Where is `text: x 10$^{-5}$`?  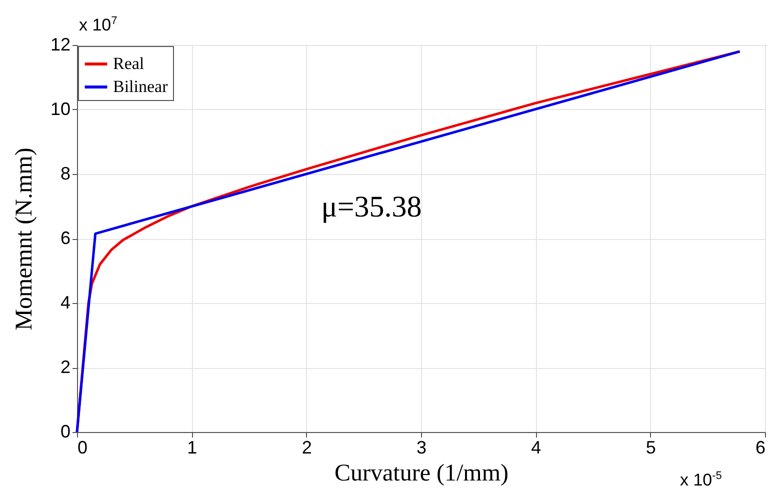
text: x 10$^{-5}$ is located at coordinates (701, 480).